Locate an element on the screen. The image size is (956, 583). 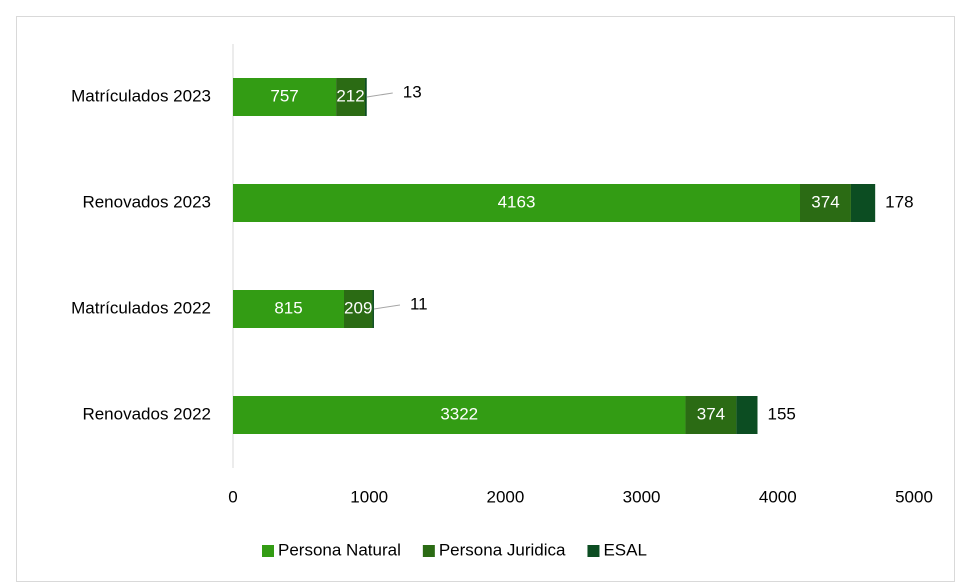
y-tick-label: Renovados 2023 is located at coordinates (146, 201).